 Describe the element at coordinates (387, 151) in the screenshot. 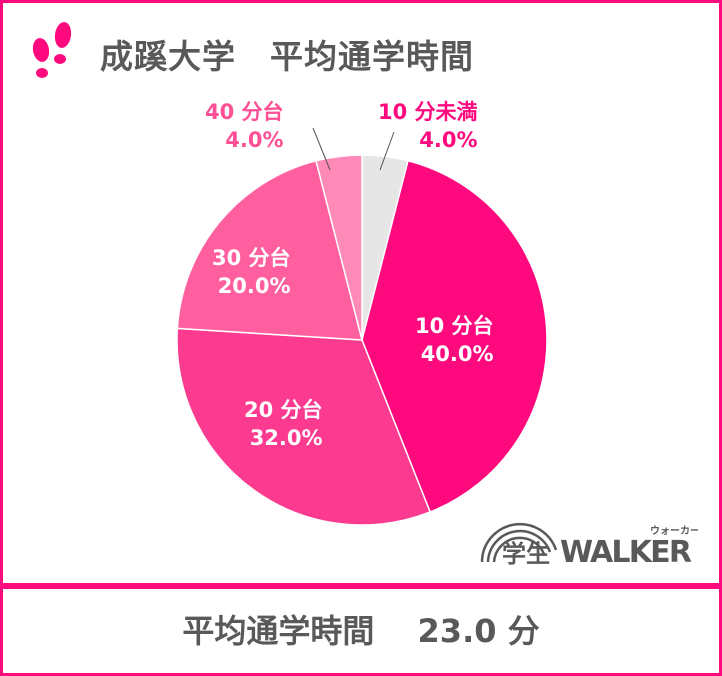

I see `leader-line-under10` at that location.